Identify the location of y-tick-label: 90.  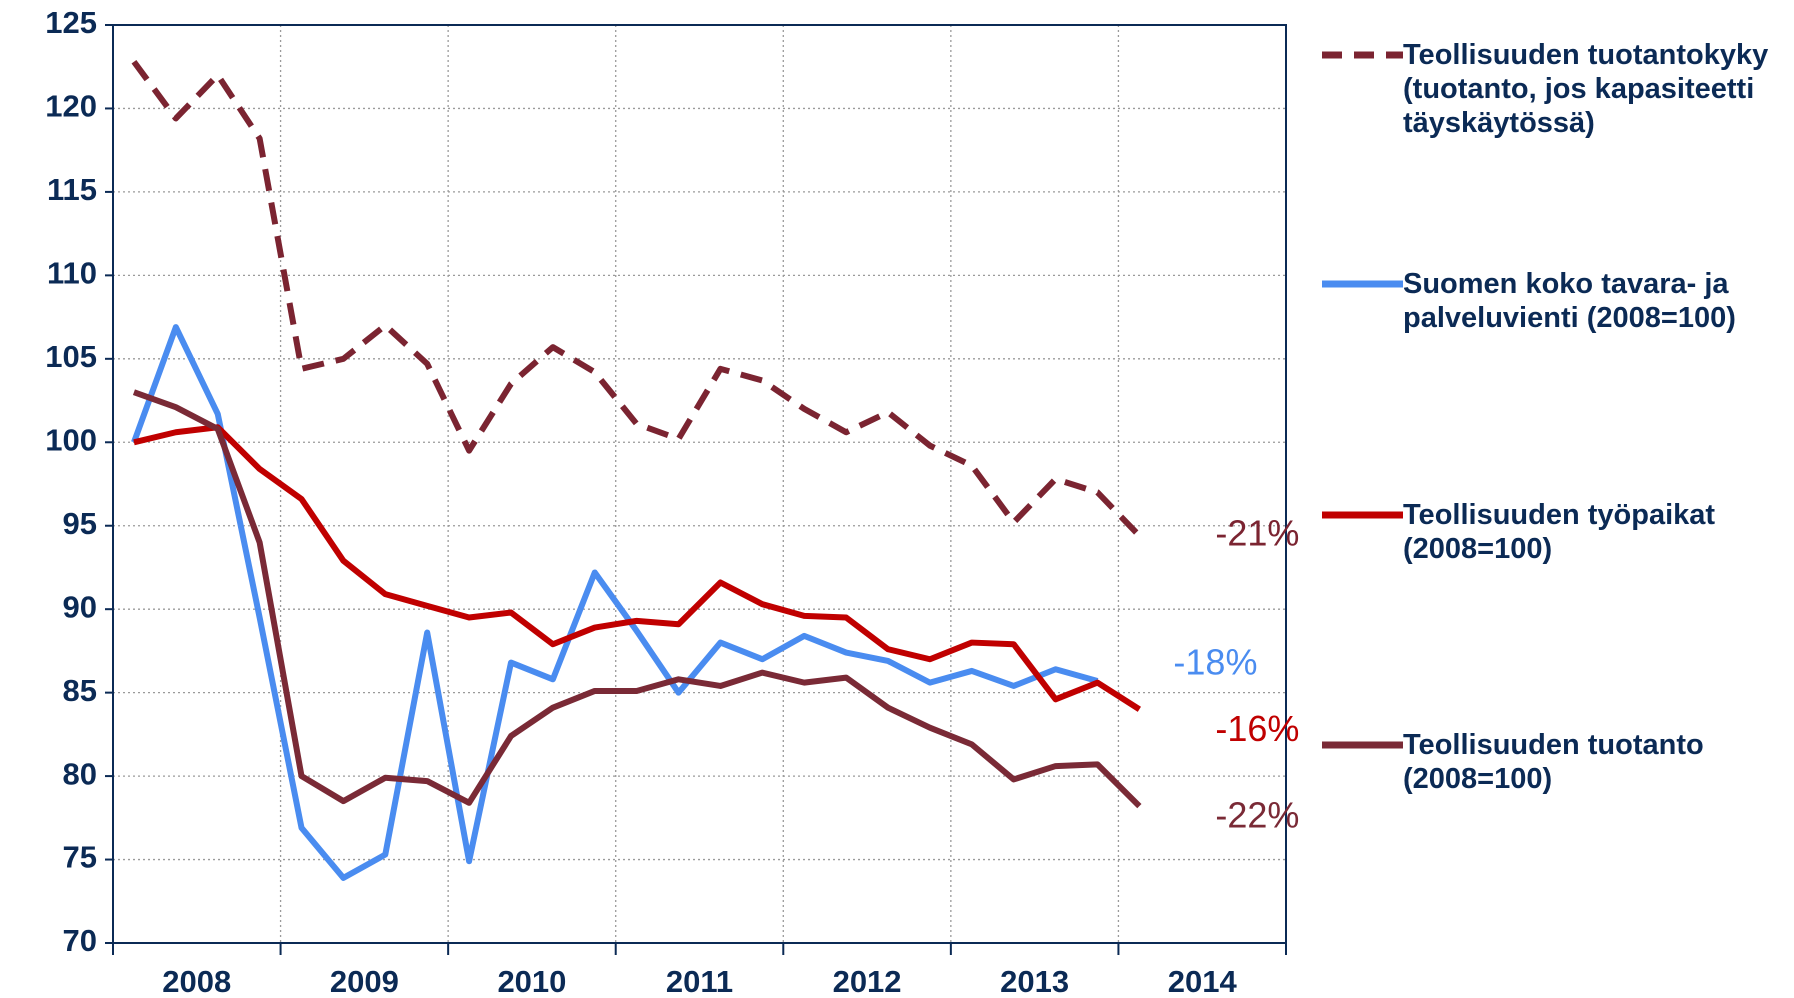
(80, 606).